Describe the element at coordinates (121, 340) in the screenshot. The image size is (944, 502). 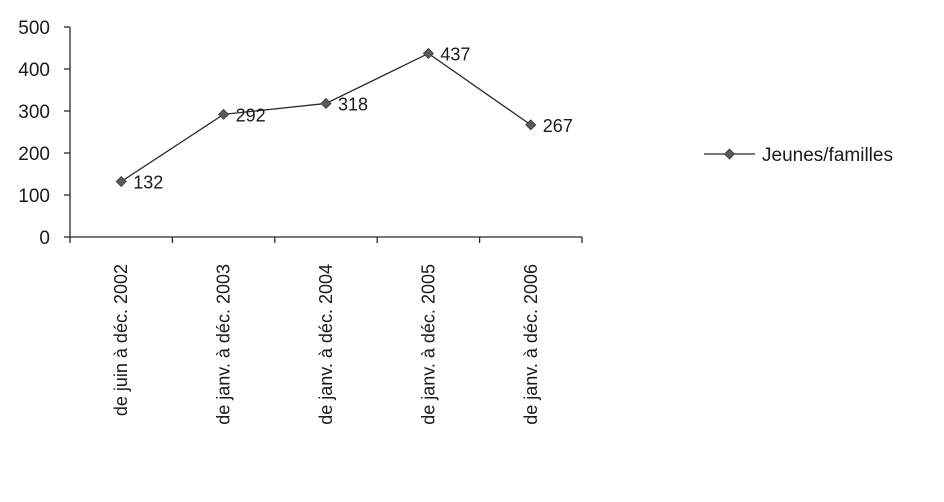
I see `x-tick-label: de juin à déc. 2002` at that location.